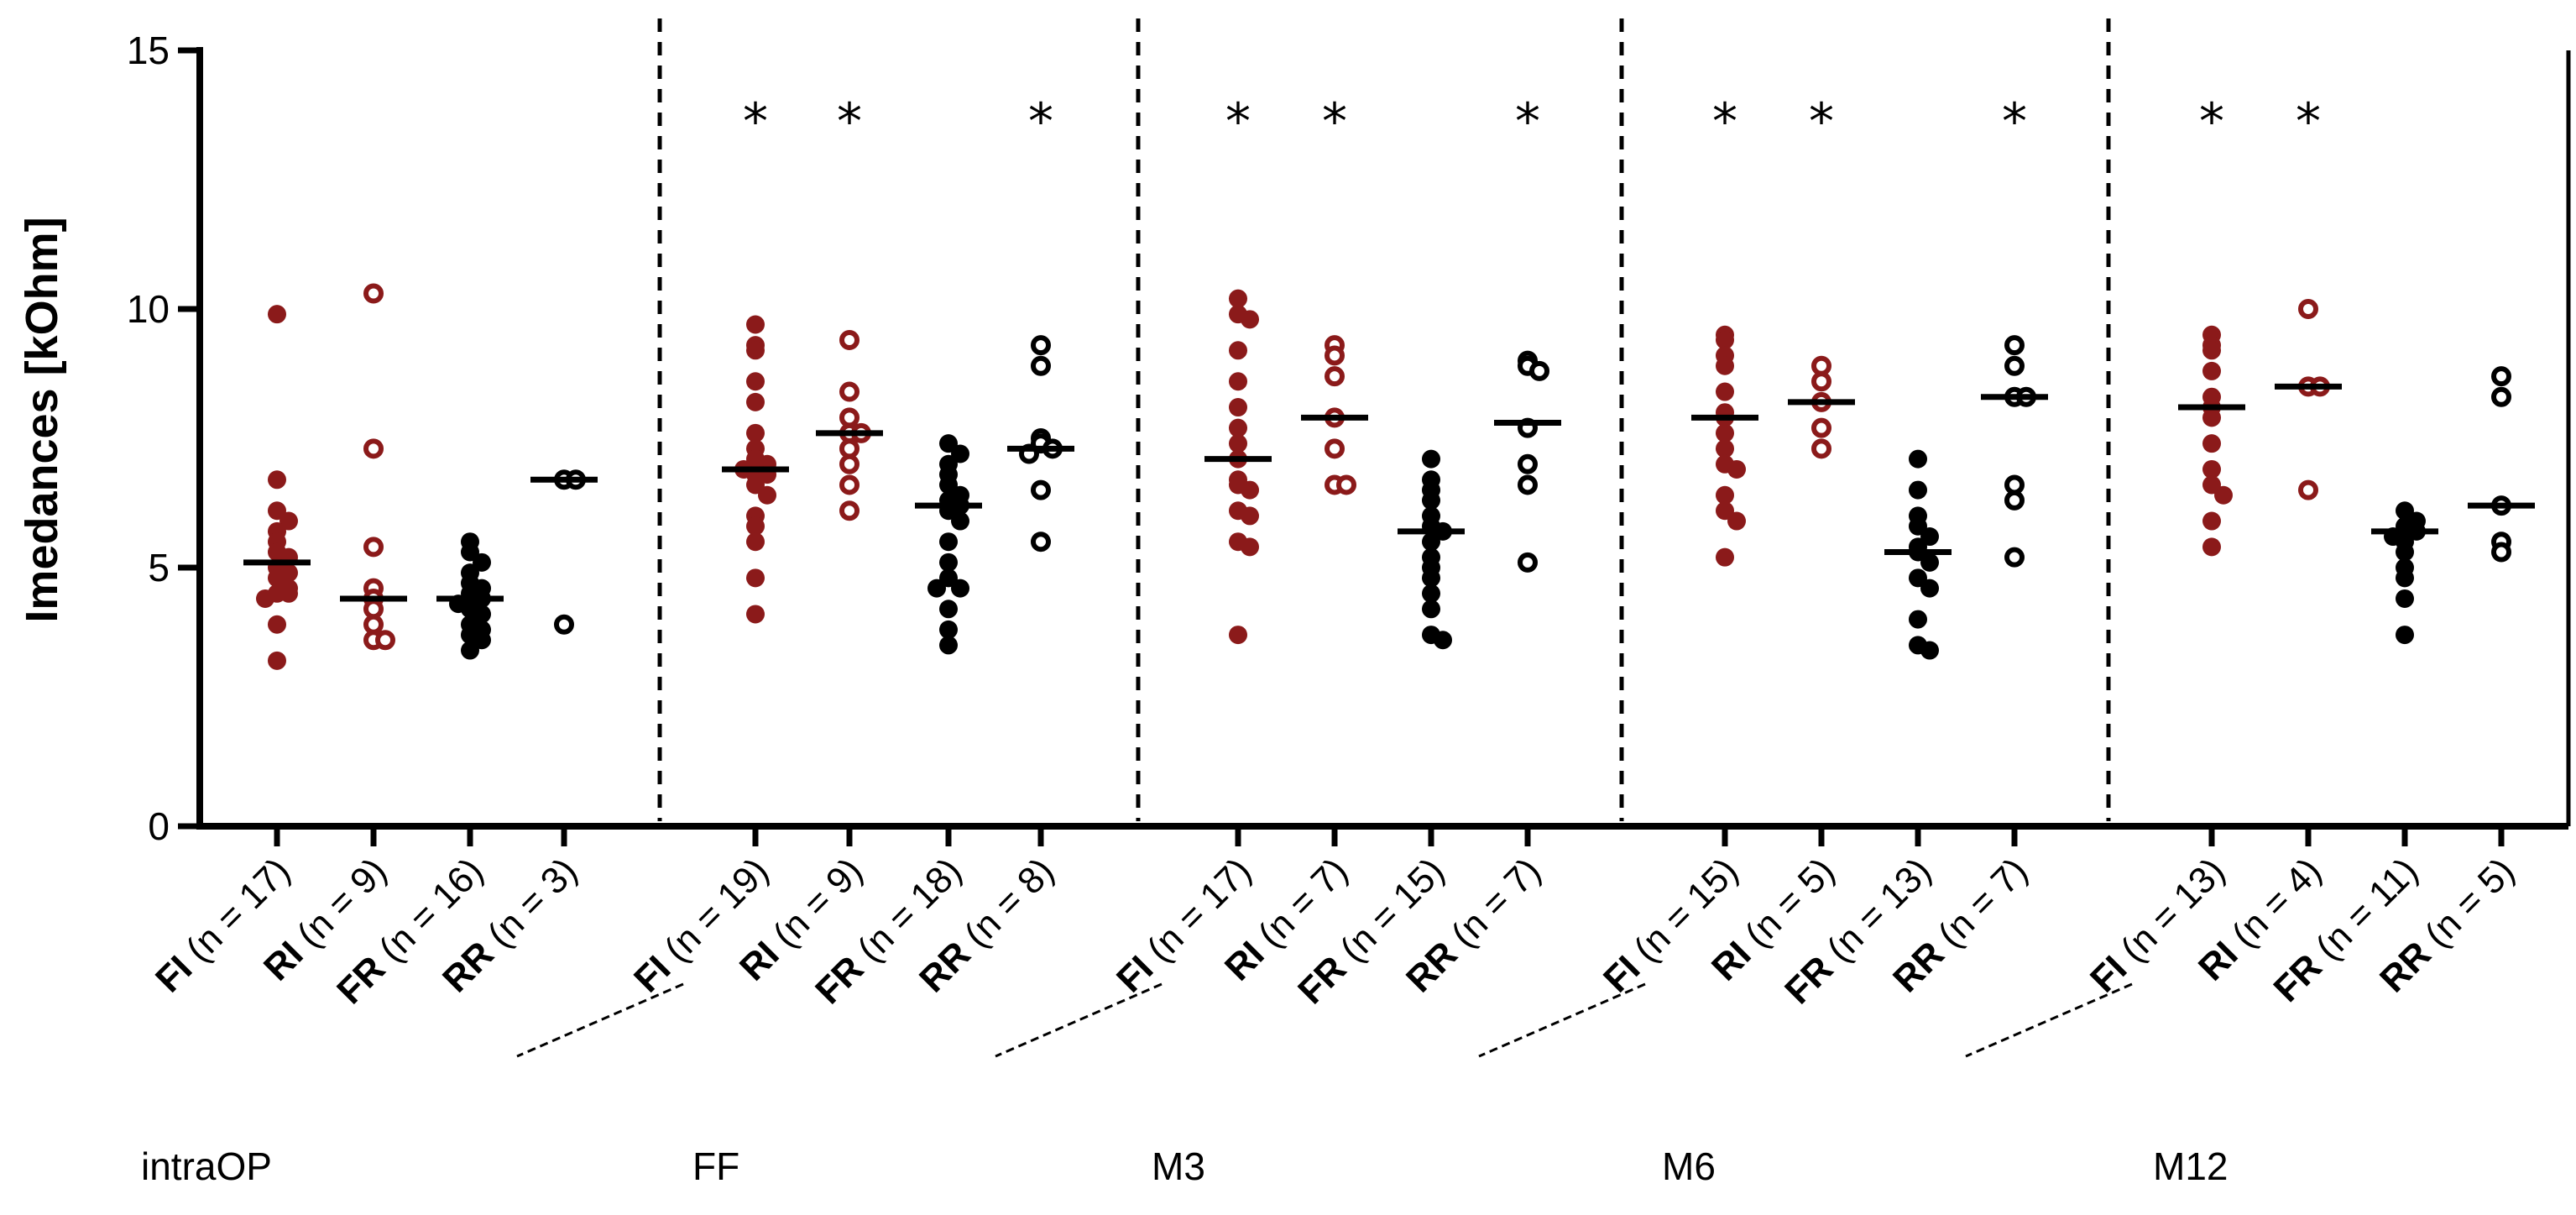 Image resolution: width=2576 pixels, height=1215 pixels. I want to click on category-count: (n = 8), so click(1005, 906).